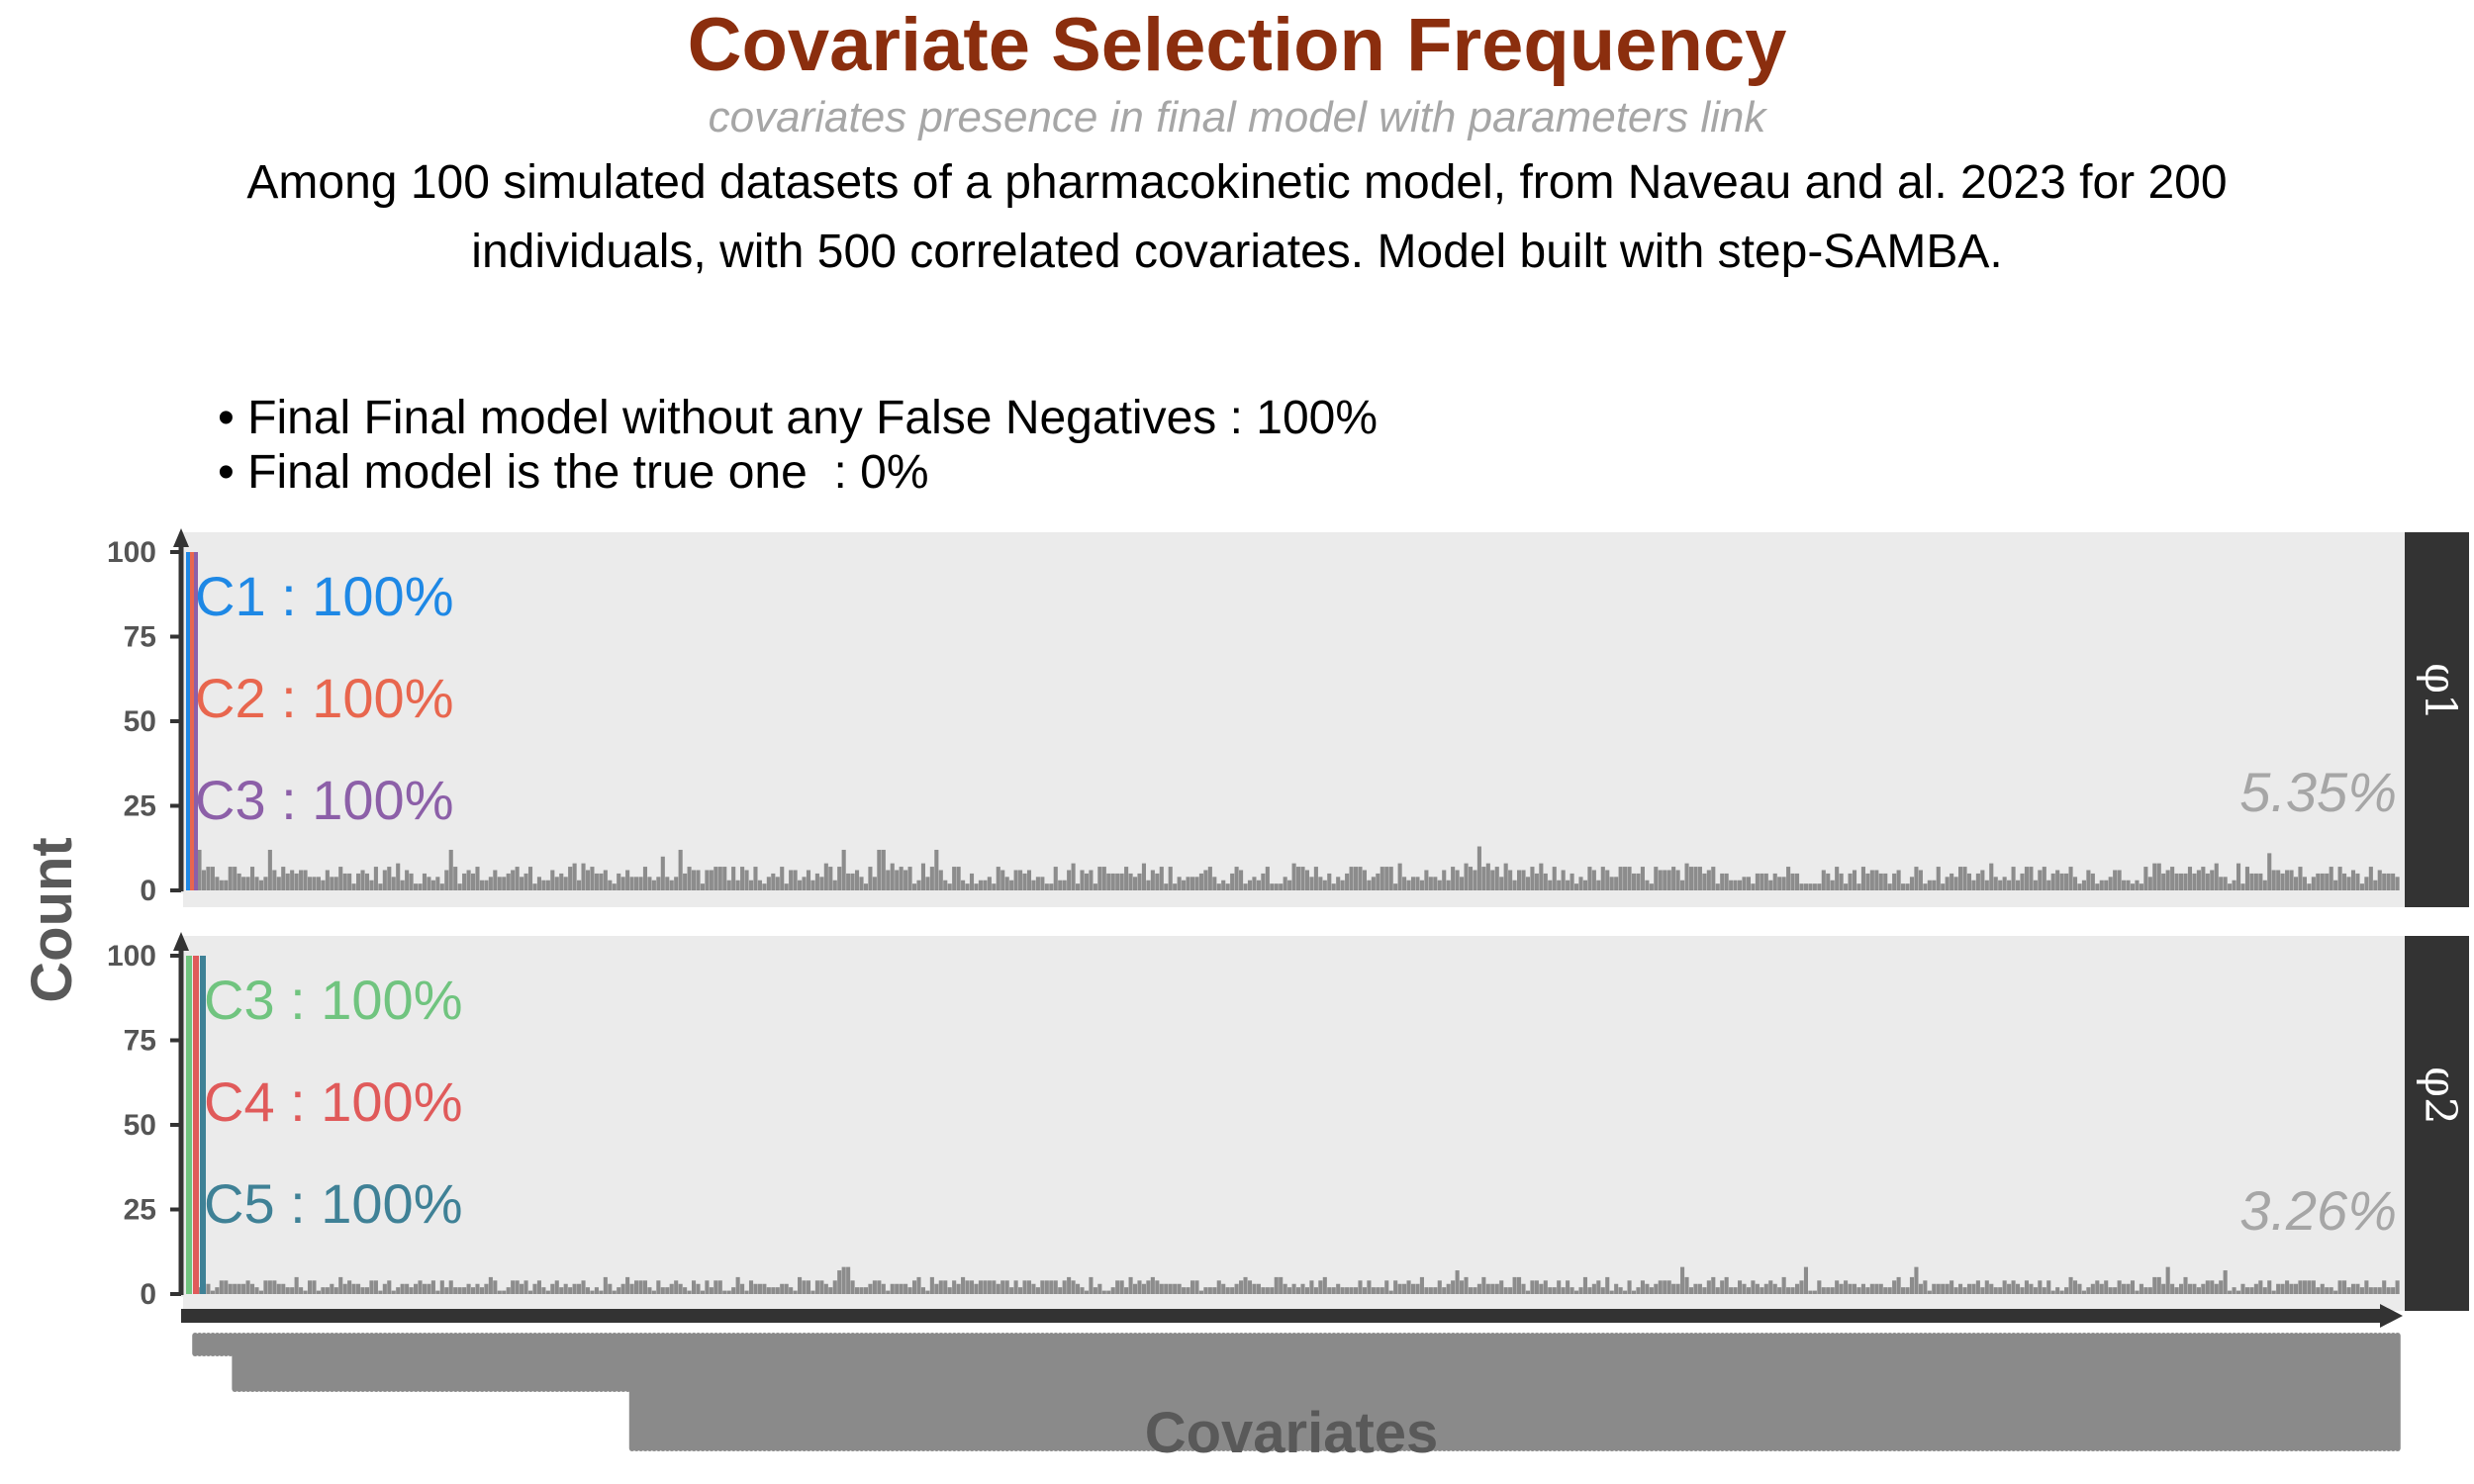  I want to click on bar-highlight-c4, so click(196, 1125).